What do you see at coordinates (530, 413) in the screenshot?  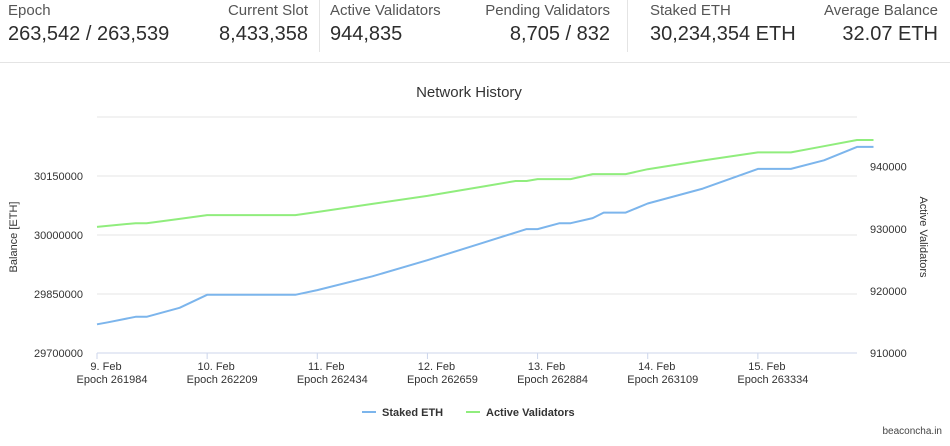 I see `legend-label: Active Validators` at bounding box center [530, 413].